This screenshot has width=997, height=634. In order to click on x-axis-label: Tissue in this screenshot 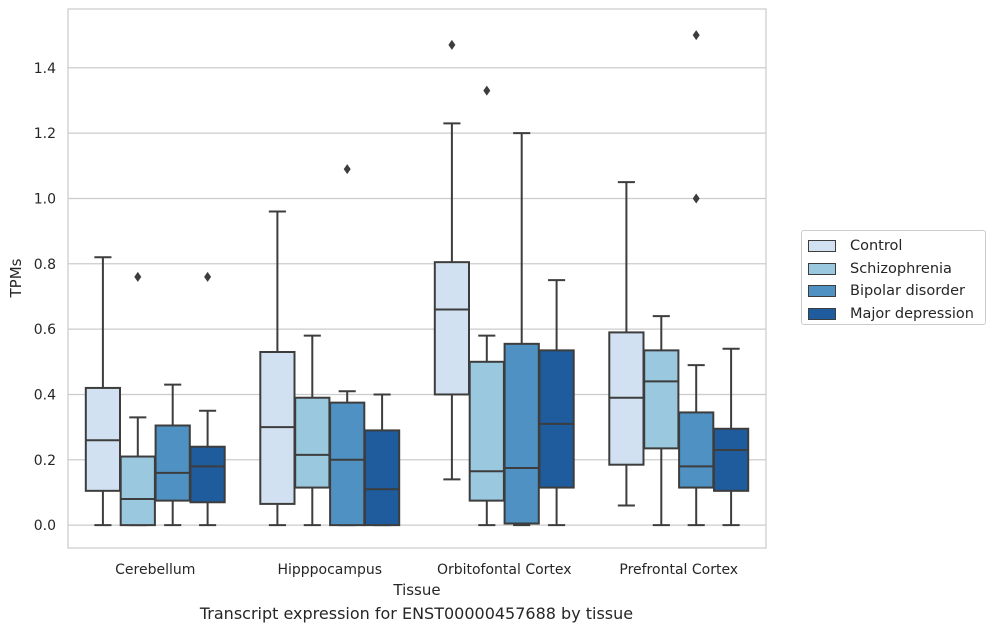, I will do `click(416, 590)`.